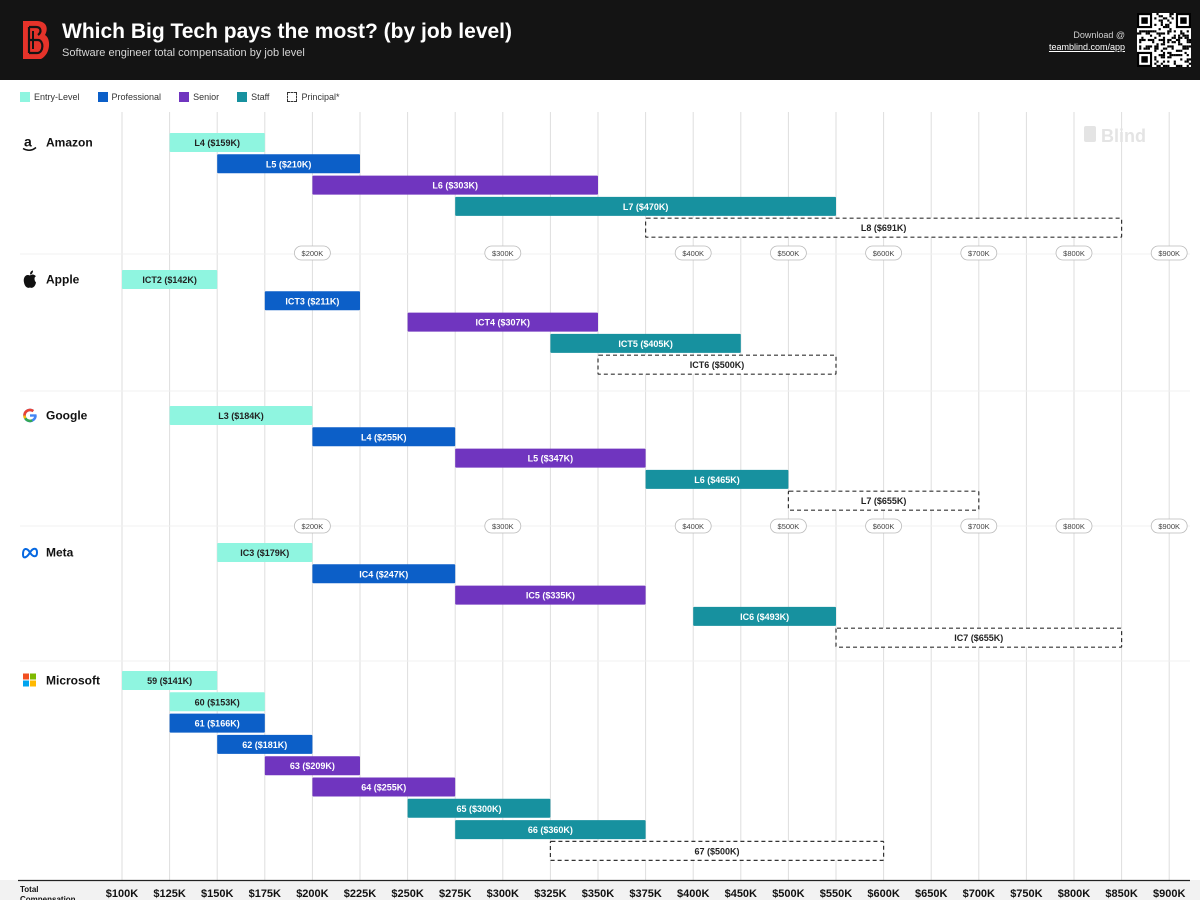  What do you see at coordinates (1164, 40) in the screenshot?
I see `qr-code-icon` at bounding box center [1164, 40].